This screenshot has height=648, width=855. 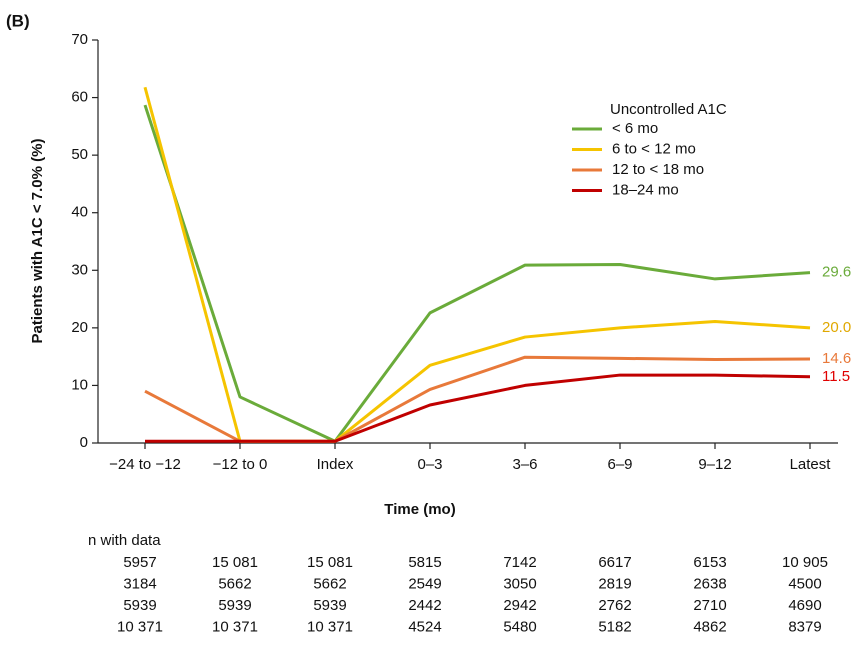 I want to click on y-tick-label: 20, so click(x=79, y=327).